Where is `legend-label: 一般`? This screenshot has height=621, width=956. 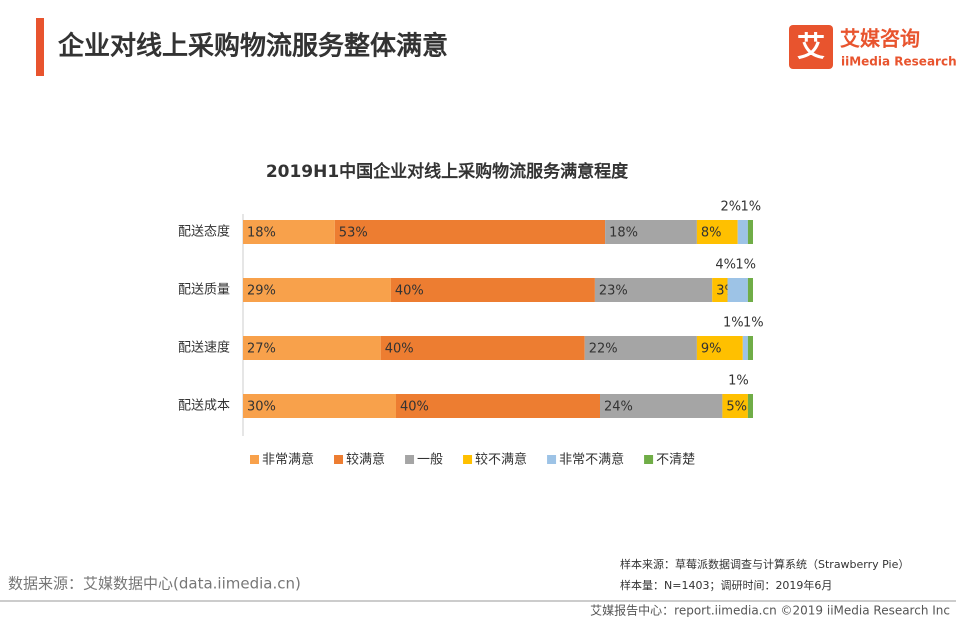
legend-label: 一般 is located at coordinates (430, 460).